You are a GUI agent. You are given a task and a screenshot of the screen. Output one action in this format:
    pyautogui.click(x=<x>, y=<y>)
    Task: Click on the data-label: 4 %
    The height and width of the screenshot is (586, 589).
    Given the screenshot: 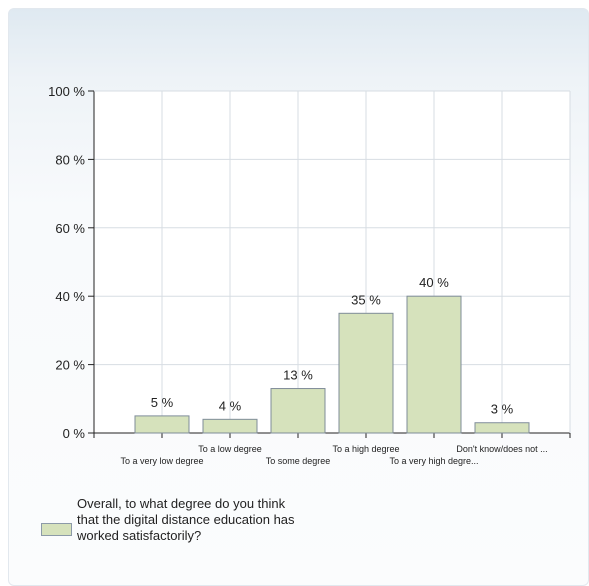 What is the action you would take?
    pyautogui.click(x=230, y=405)
    